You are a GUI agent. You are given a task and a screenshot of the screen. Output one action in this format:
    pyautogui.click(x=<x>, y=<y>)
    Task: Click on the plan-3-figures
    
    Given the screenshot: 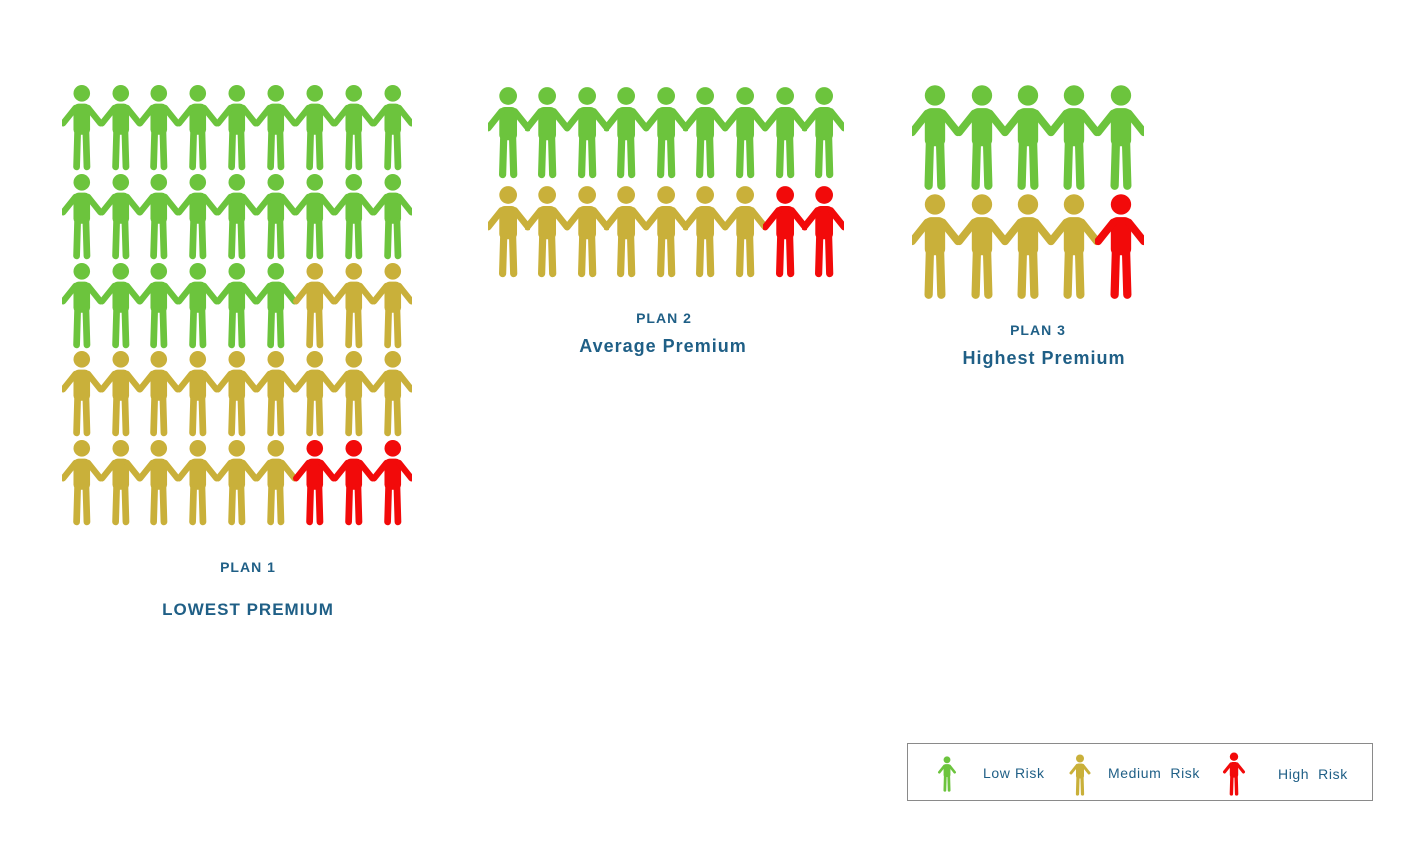 What is the action you would take?
    pyautogui.click(x=1028, y=193)
    